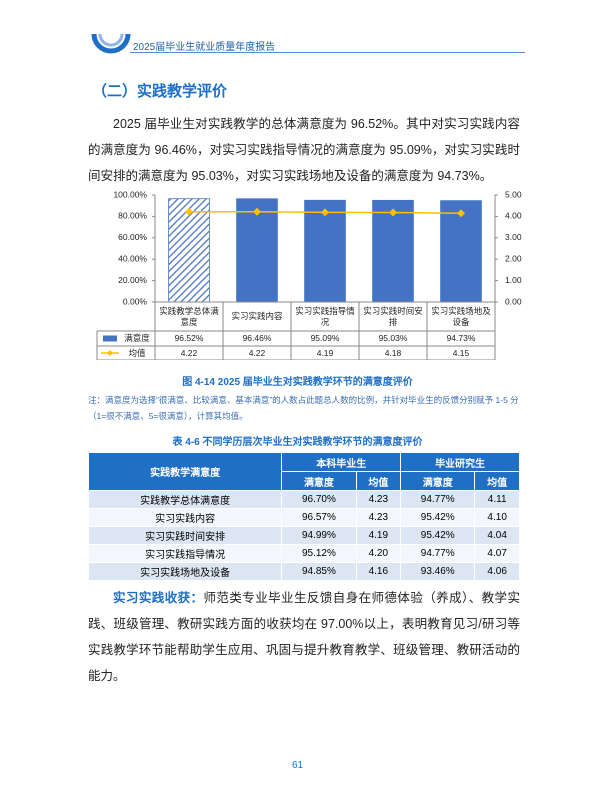  Describe the element at coordinates (297, 442) in the screenshot. I see `table-title: 表 4-6 不同学历层次毕业生对实践教学环节的满意度评价` at that location.